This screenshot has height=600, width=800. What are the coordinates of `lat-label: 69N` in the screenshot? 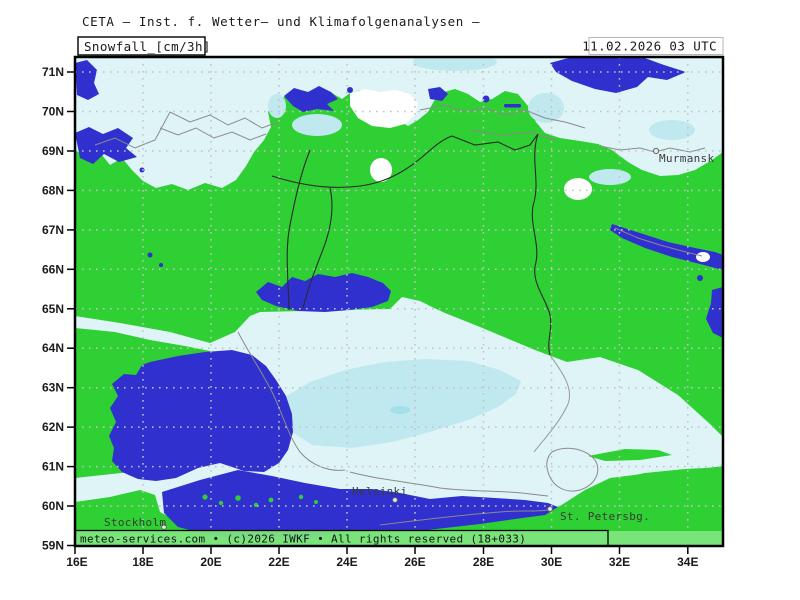 It's located at (53, 151).